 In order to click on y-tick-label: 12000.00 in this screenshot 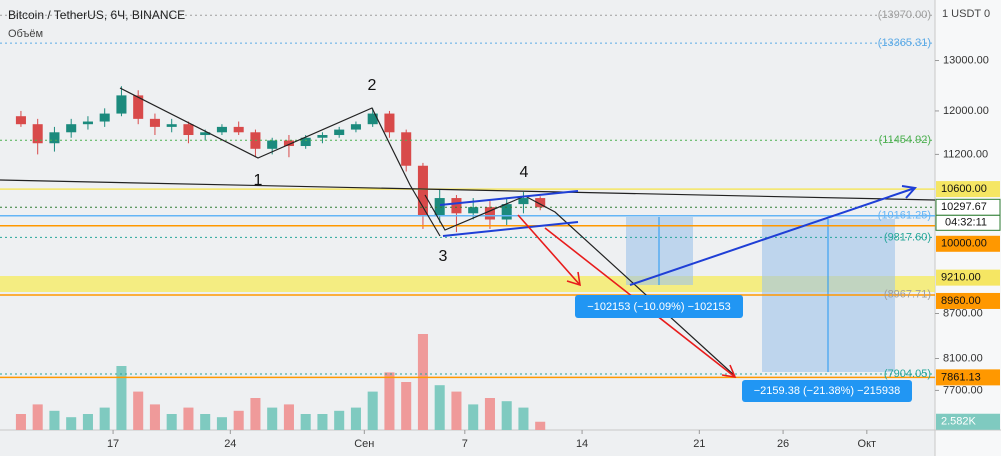, I will do `click(966, 111)`.